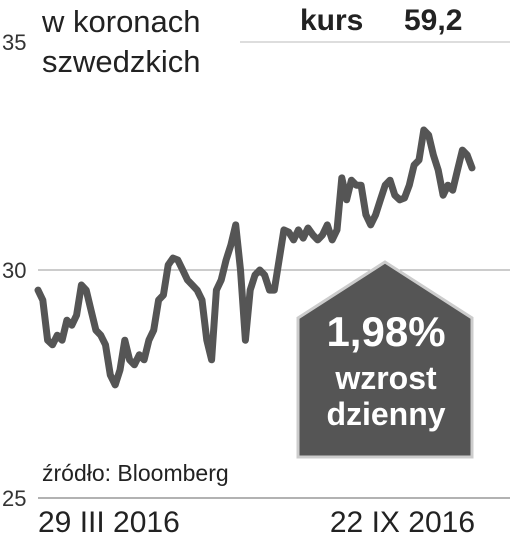 Image resolution: width=513 pixels, height=549 pixels. Describe the element at coordinates (433, 20) in the screenshot. I see `price: 59,2` at that location.